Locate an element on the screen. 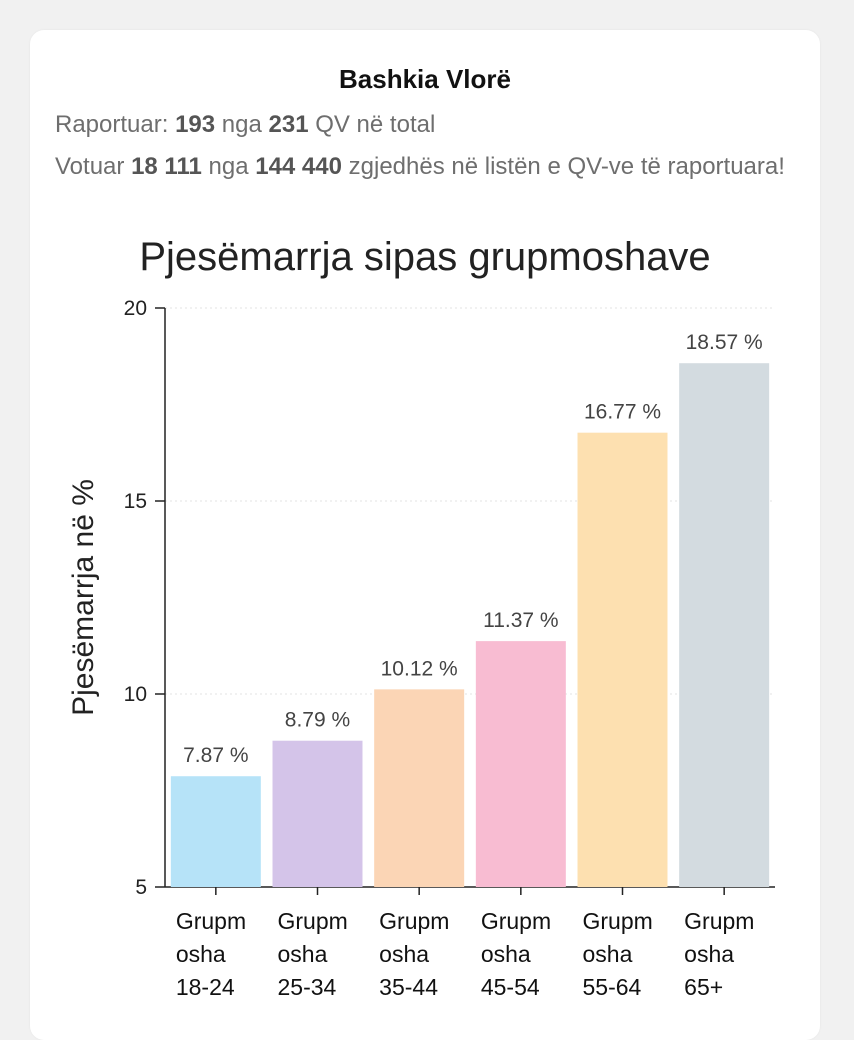  bar-value-label: 18.57 % is located at coordinates (724, 342).